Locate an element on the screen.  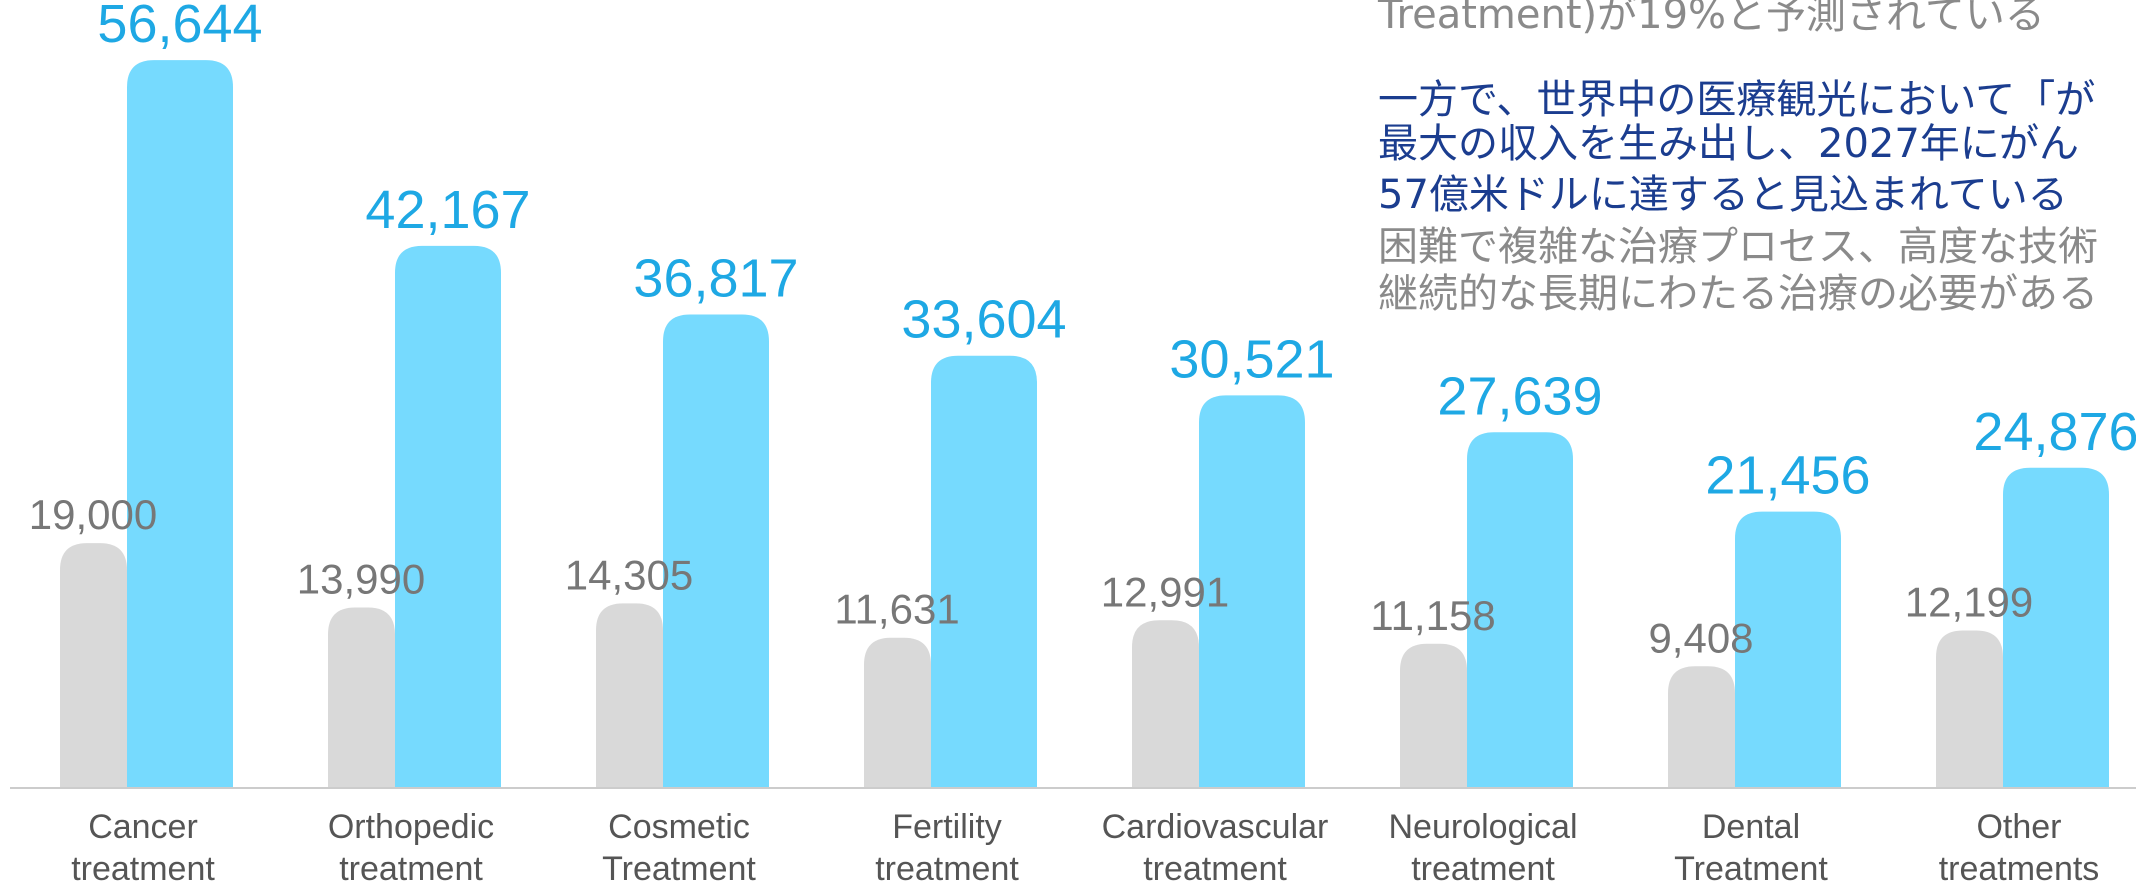
x-tick-label: Cardiovascular treatment is located at coordinates (1215, 848).